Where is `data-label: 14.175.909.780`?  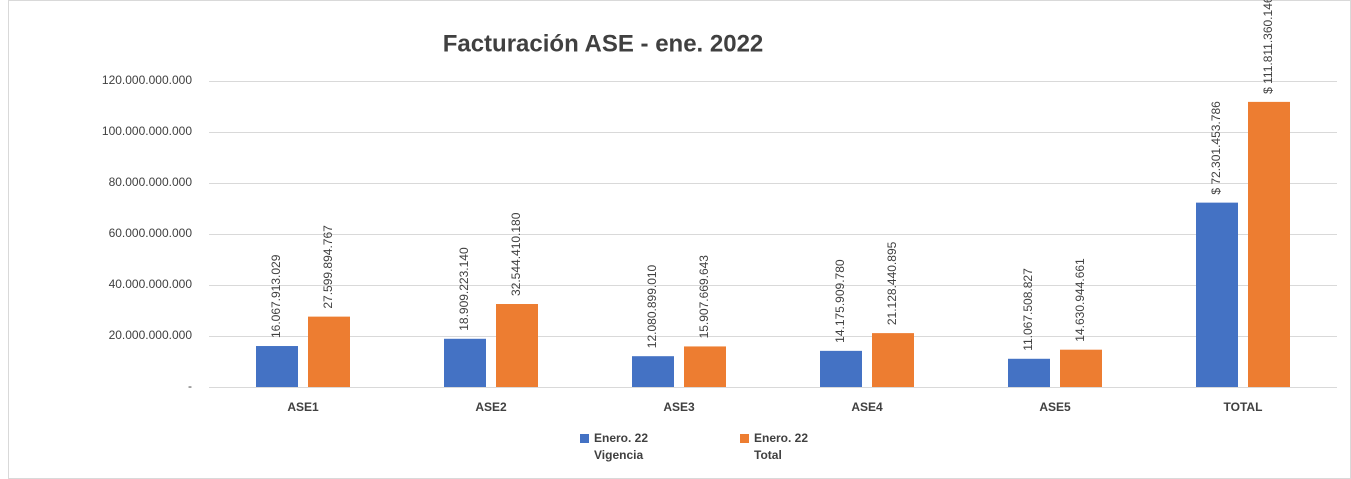
data-label: 14.175.909.780 is located at coordinates (840, 301).